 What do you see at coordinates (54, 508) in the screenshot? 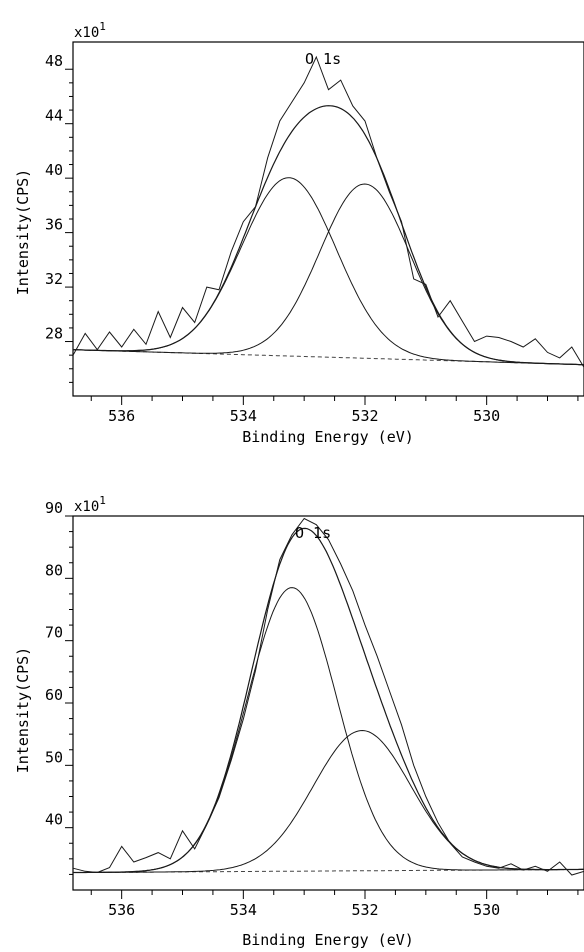
I see `y-tick-label: 90` at bounding box center [54, 508].